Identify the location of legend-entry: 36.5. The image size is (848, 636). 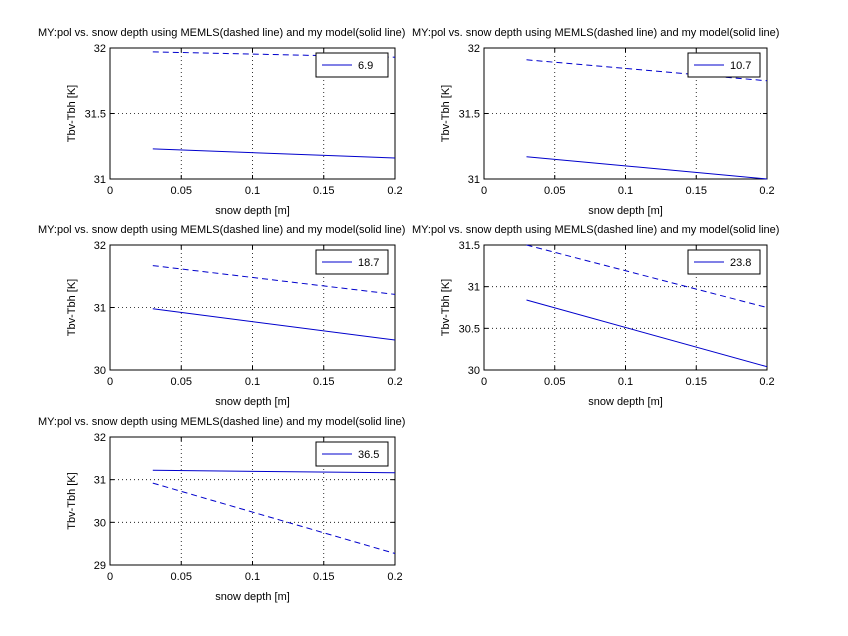
(368, 455).